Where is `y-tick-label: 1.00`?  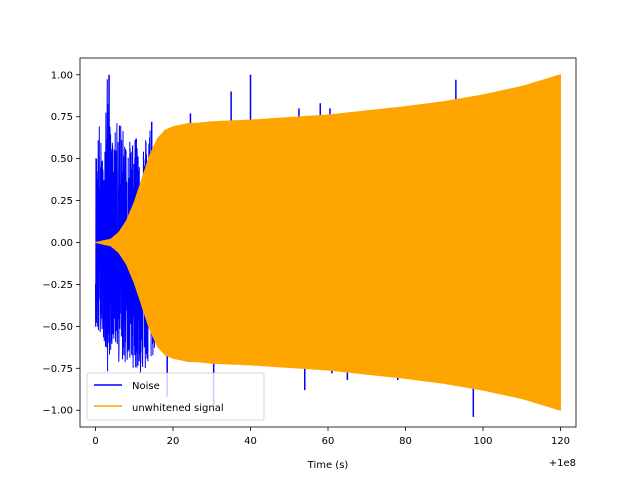
y-tick-label: 1.00 is located at coordinates (62, 75).